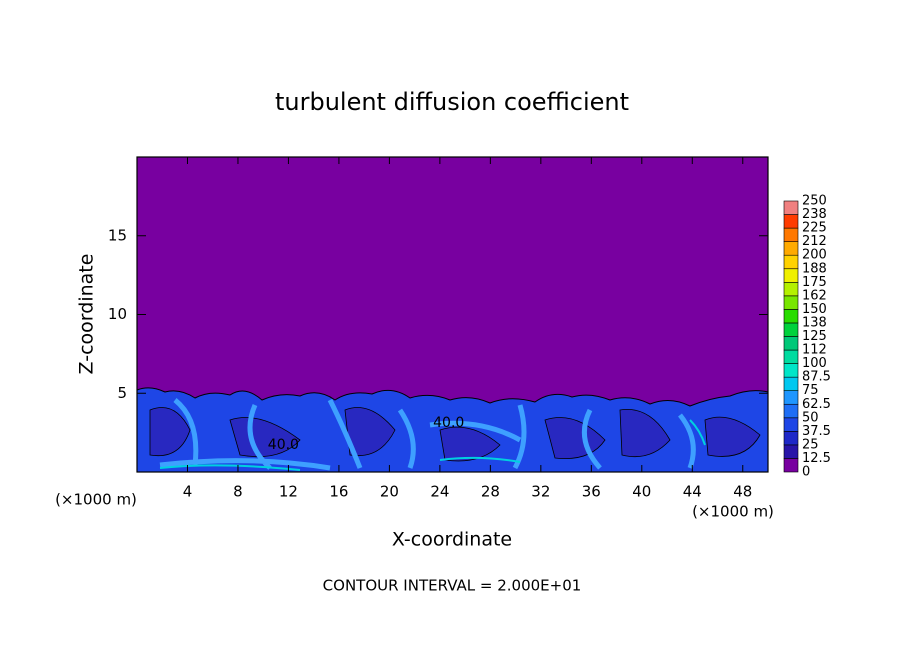  I want to click on x-axis-label: X-coordinate, so click(452, 540).